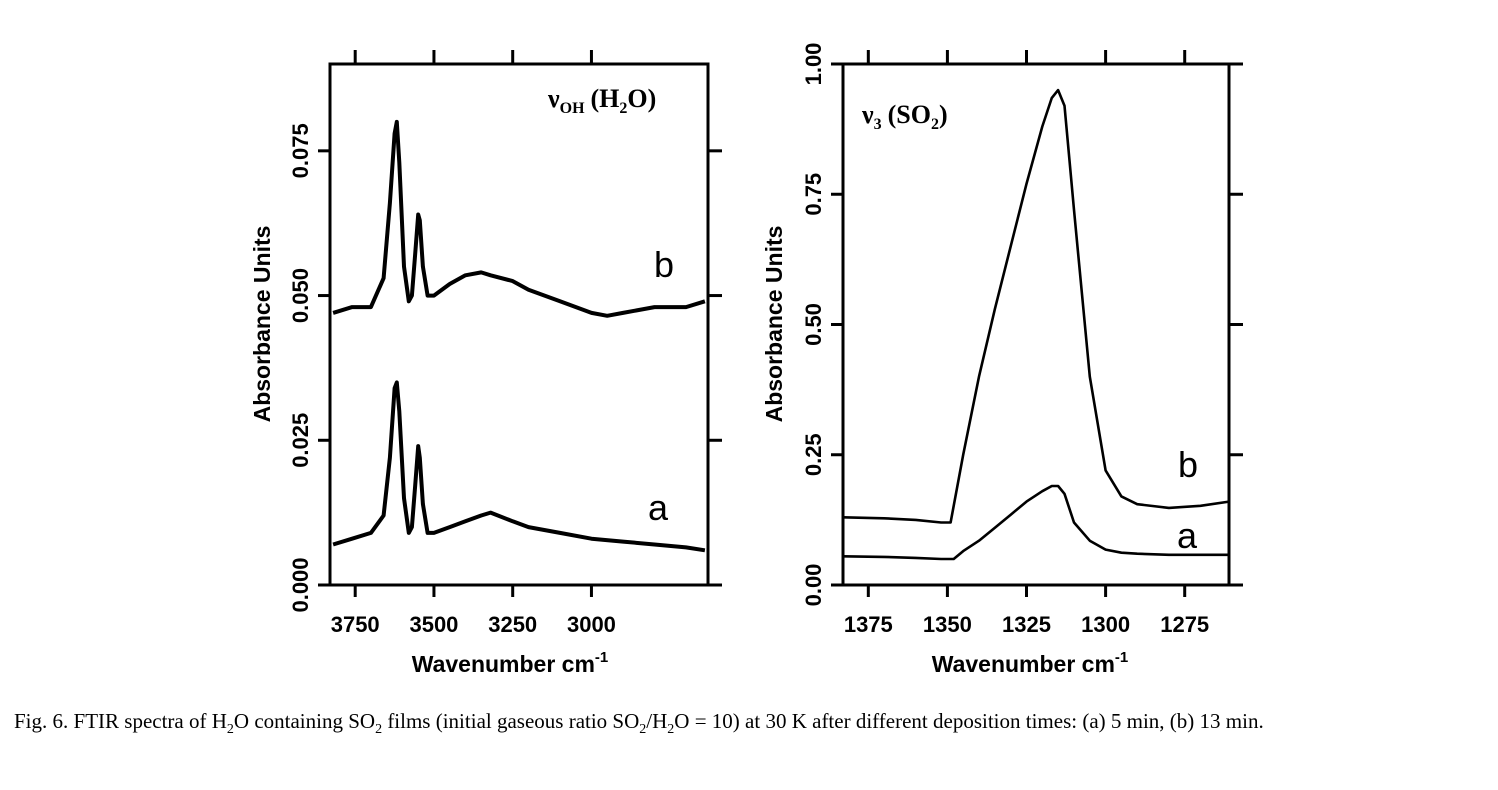 The width and height of the screenshot is (1498, 790). Describe the element at coordinates (1030, 663) in the screenshot. I see `right-x-axis-title: Wavenumber cm-1` at that location.